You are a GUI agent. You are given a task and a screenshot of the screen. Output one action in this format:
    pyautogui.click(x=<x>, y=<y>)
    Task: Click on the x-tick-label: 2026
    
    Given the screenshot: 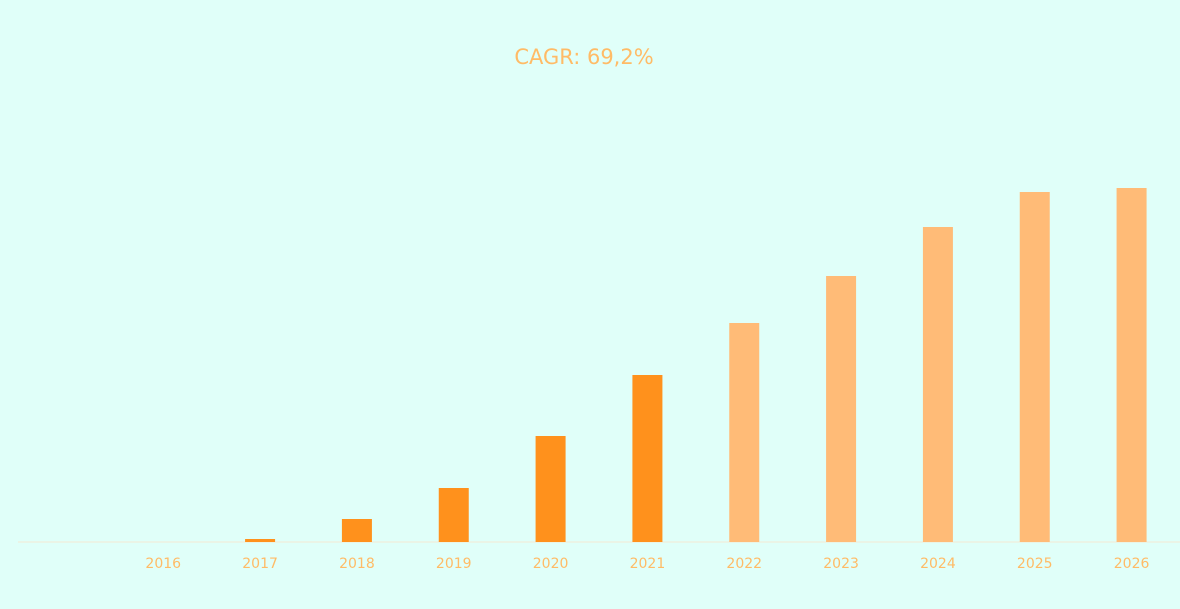 What is the action you would take?
    pyautogui.click(x=1132, y=564)
    